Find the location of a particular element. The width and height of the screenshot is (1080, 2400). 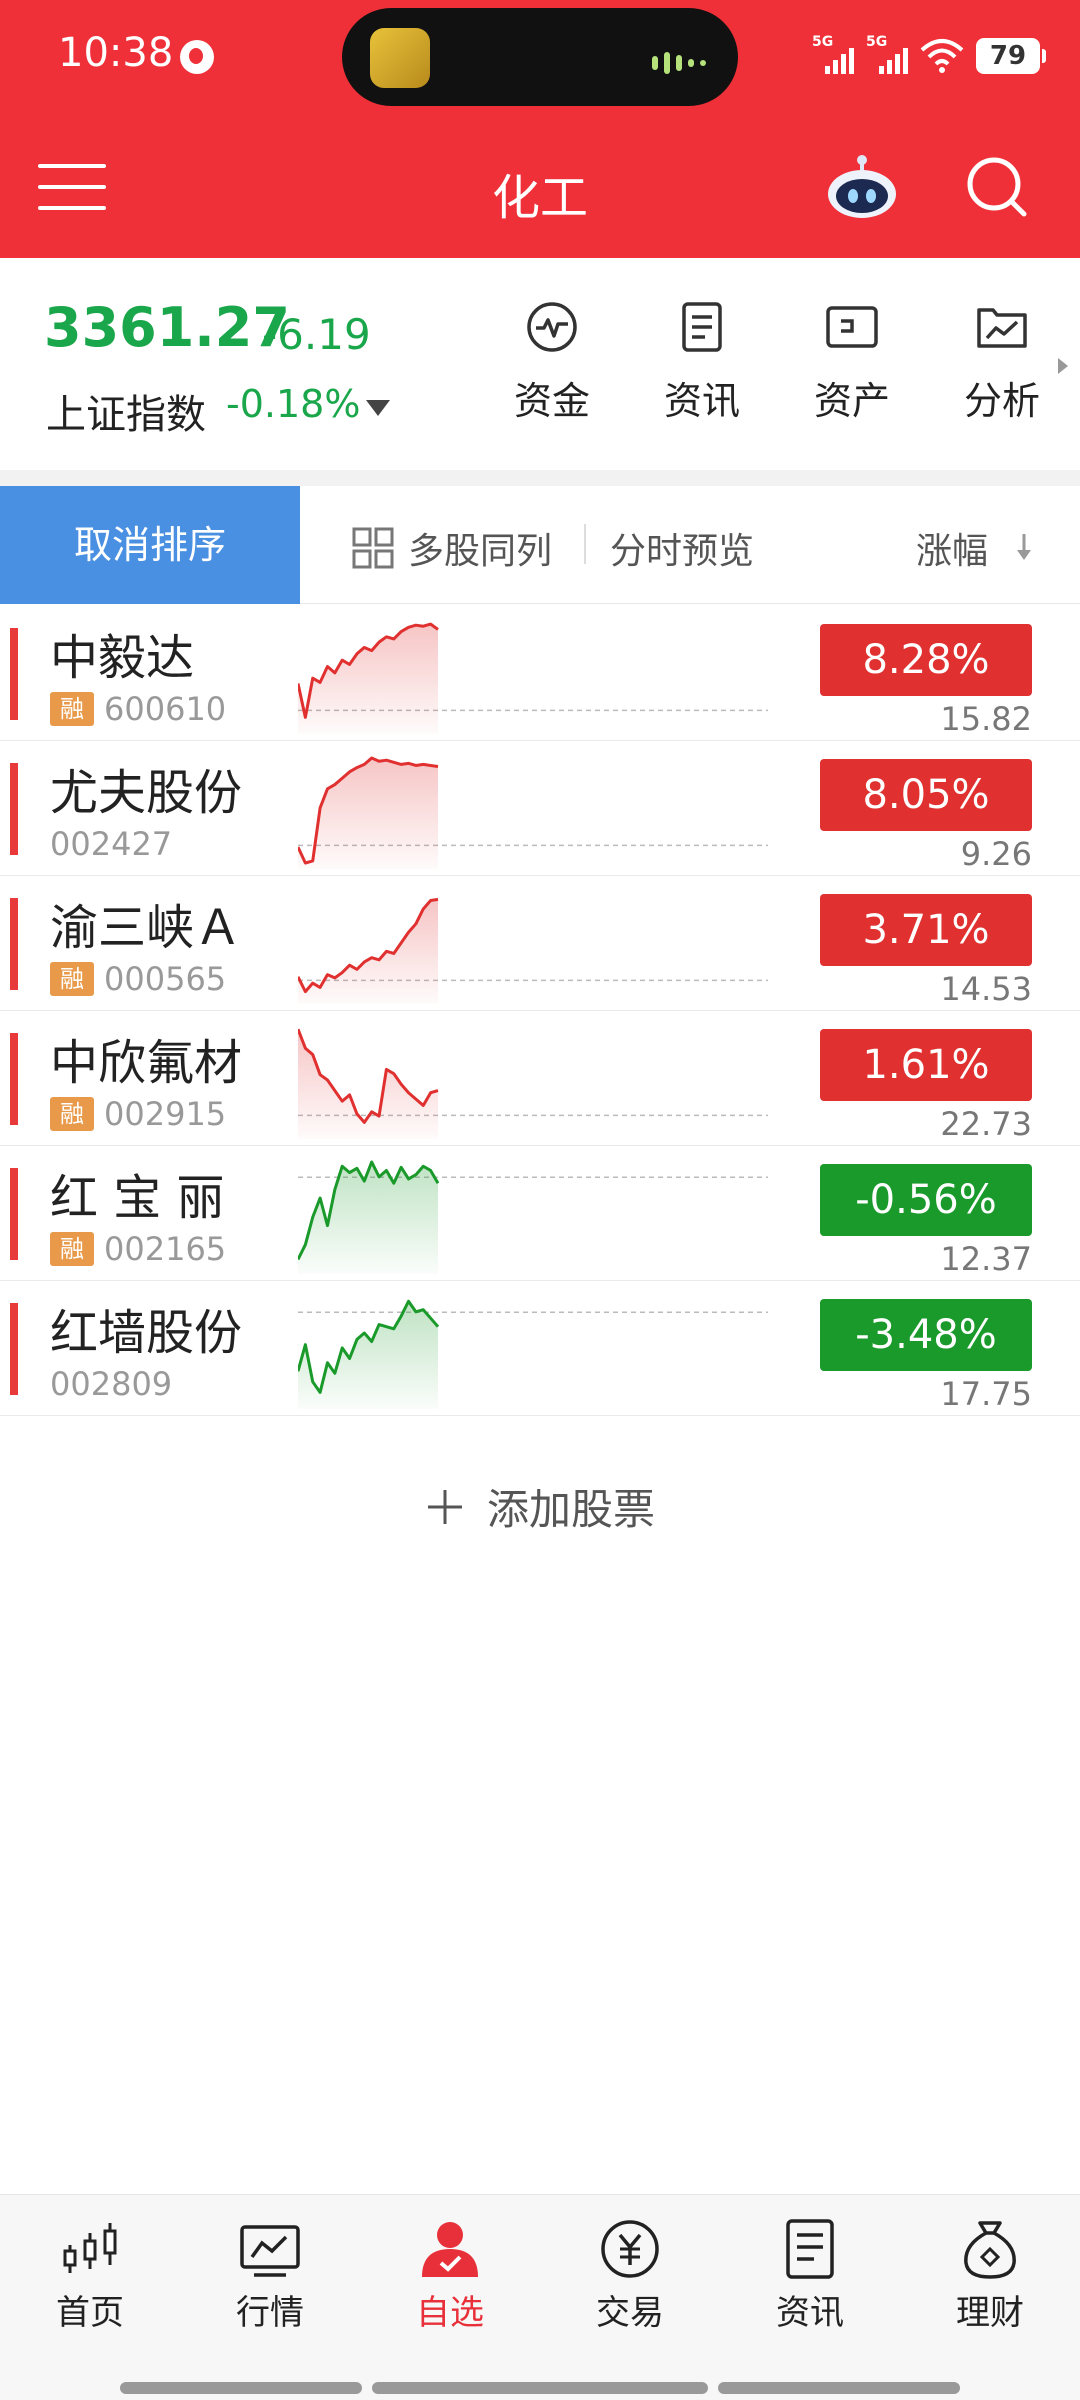

index-name: 上证指数 is located at coordinates (126, 415).